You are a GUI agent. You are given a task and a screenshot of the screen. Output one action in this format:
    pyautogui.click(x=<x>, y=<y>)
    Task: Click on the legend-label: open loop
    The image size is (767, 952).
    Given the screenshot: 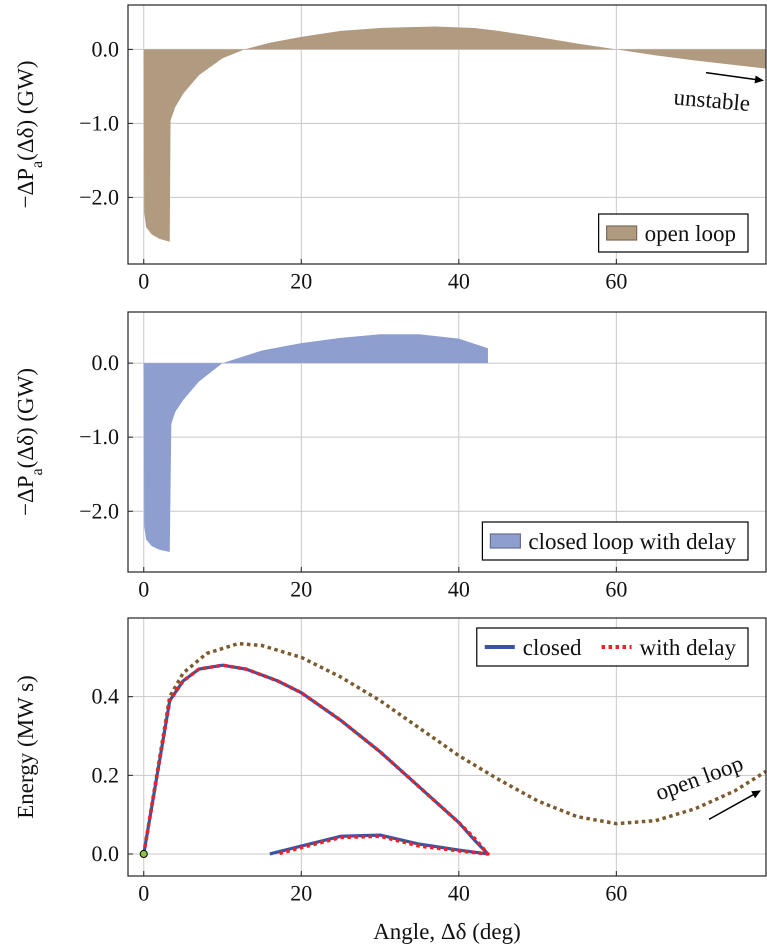 What is the action you would take?
    pyautogui.click(x=690, y=233)
    